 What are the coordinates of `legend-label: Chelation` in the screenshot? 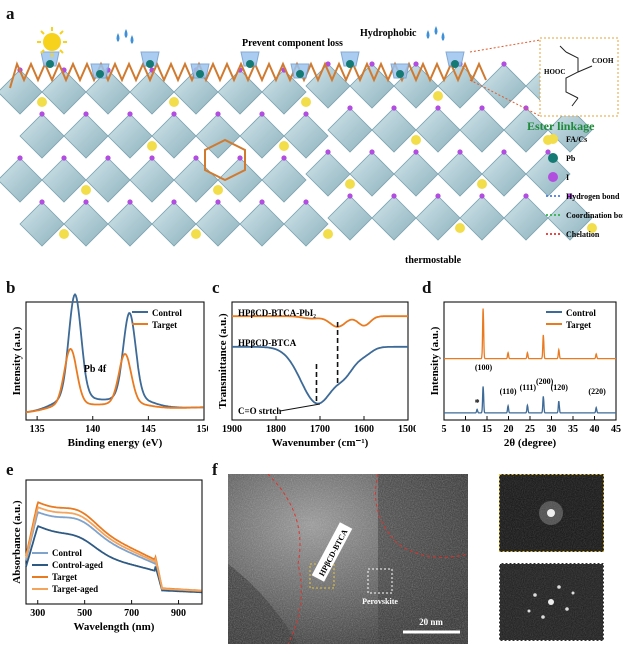 It's located at (583, 234).